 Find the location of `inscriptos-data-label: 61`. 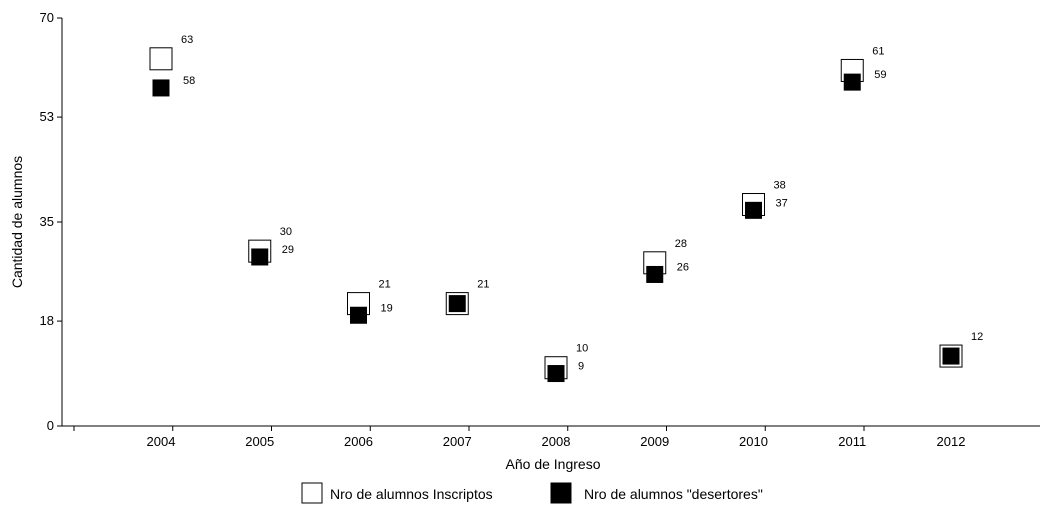

inscriptos-data-label: 61 is located at coordinates (878, 51).